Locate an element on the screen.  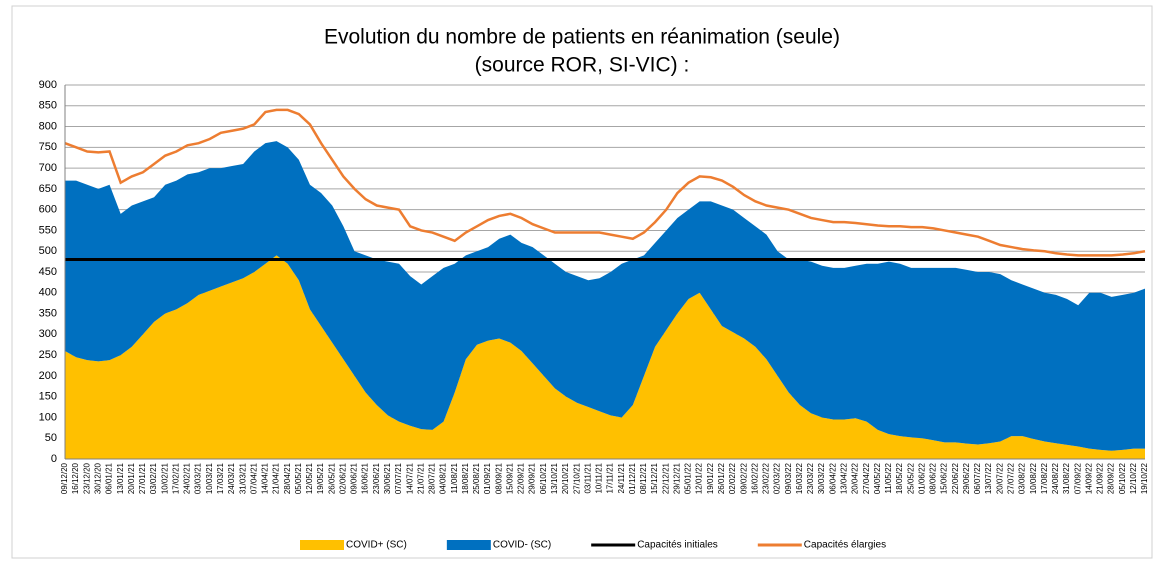
x-tick-label: 16/03/22 is located at coordinates (799, 478).